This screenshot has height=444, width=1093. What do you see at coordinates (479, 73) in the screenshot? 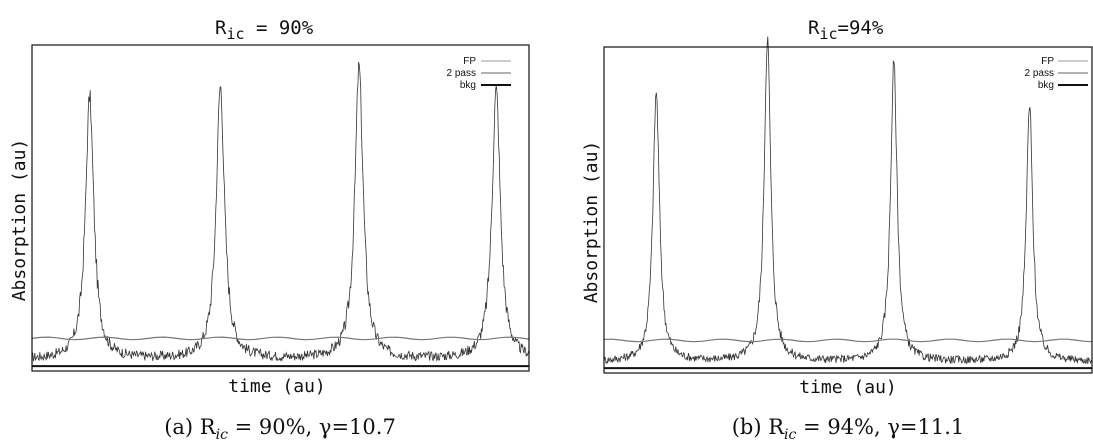
I see `panel-a-legend: FP 2 pass bkg` at bounding box center [479, 73].